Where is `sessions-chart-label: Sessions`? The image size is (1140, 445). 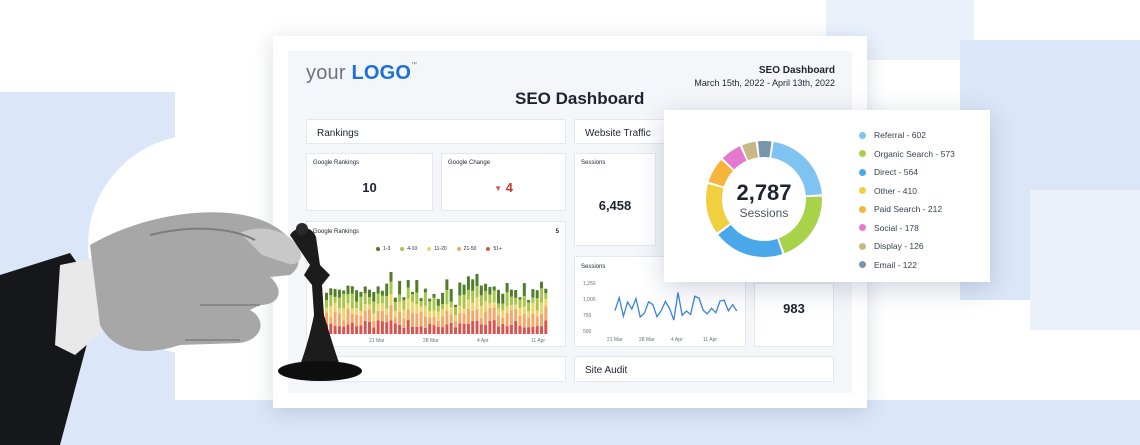
sessions-chart-label: Sessions is located at coordinates (593, 267).